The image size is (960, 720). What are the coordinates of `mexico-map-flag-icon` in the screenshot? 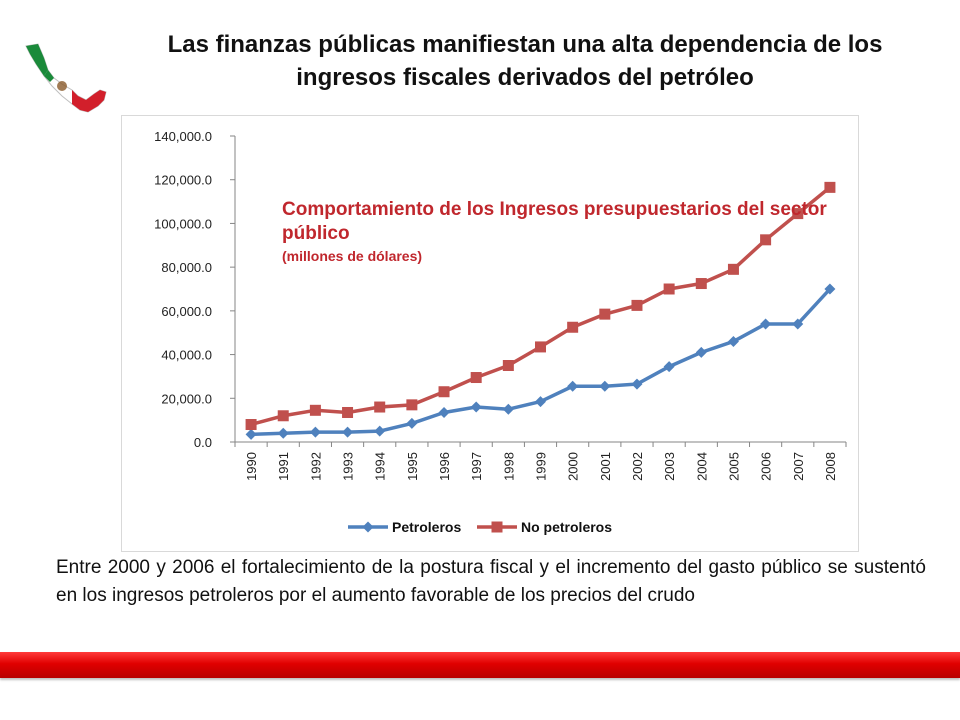 It's located at (66, 78).